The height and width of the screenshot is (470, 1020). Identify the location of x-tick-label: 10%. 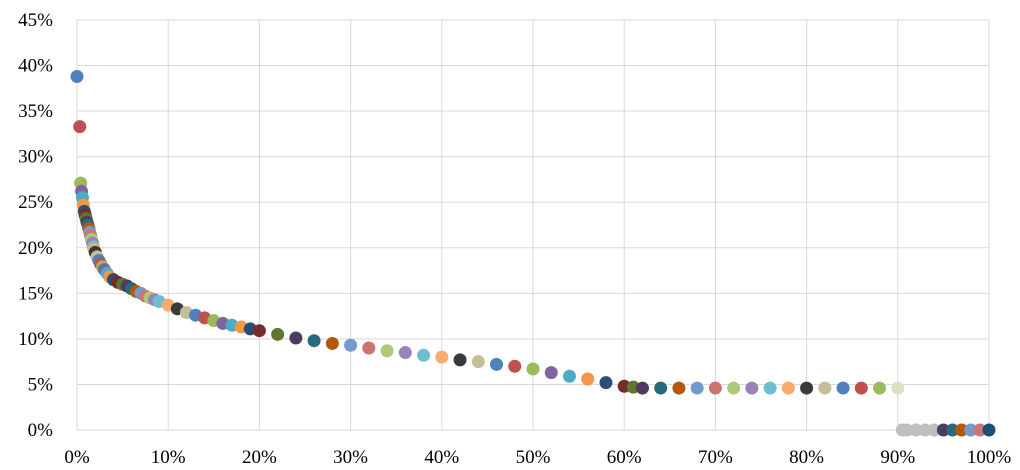
(168, 457).